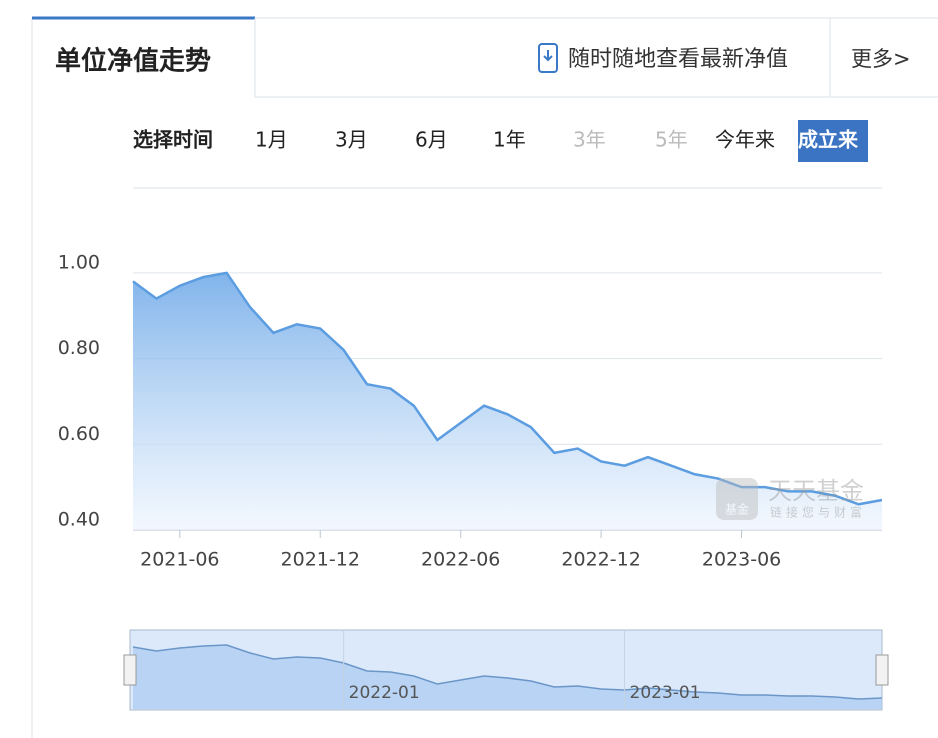 This screenshot has width=938, height=738. Describe the element at coordinates (881, 59) in the screenshot. I see `more-link: 更多>` at that location.